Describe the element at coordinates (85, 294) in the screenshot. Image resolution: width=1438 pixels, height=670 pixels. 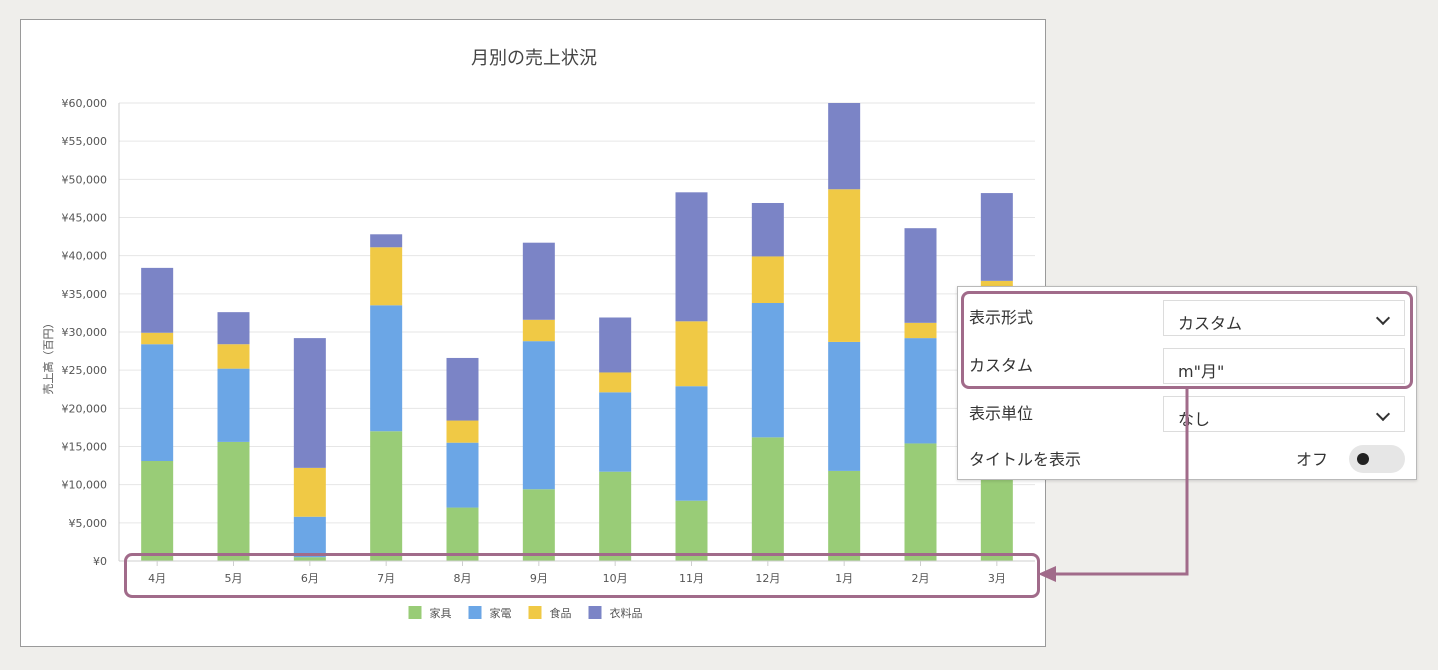
I see `y-tick-label: ¥35,000` at that location.